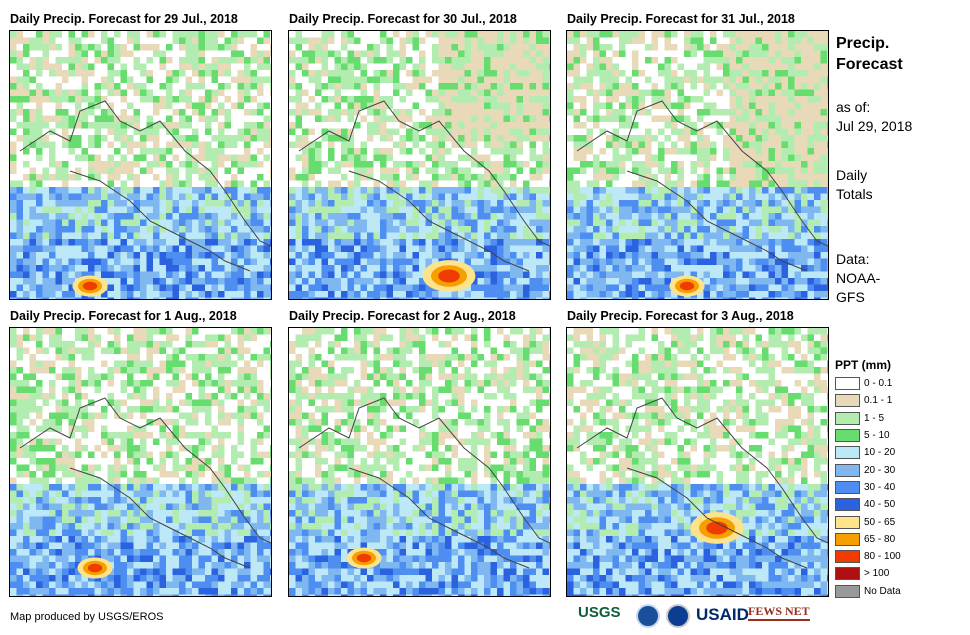  I want to click on legend-label: 0.1 - 1, so click(878, 401).